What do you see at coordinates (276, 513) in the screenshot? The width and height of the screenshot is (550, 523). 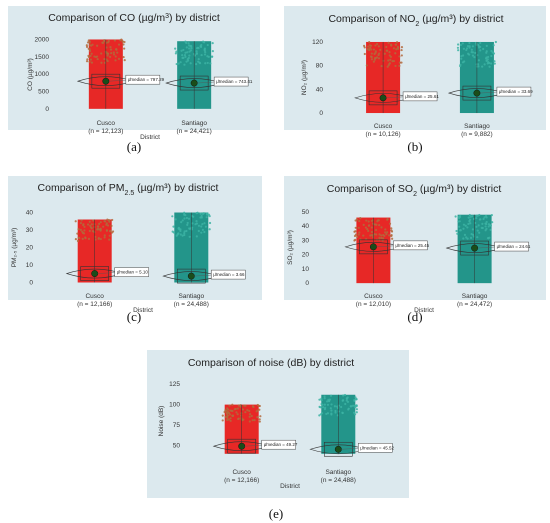 I see `panel-label-e: (e)` at bounding box center [276, 513].